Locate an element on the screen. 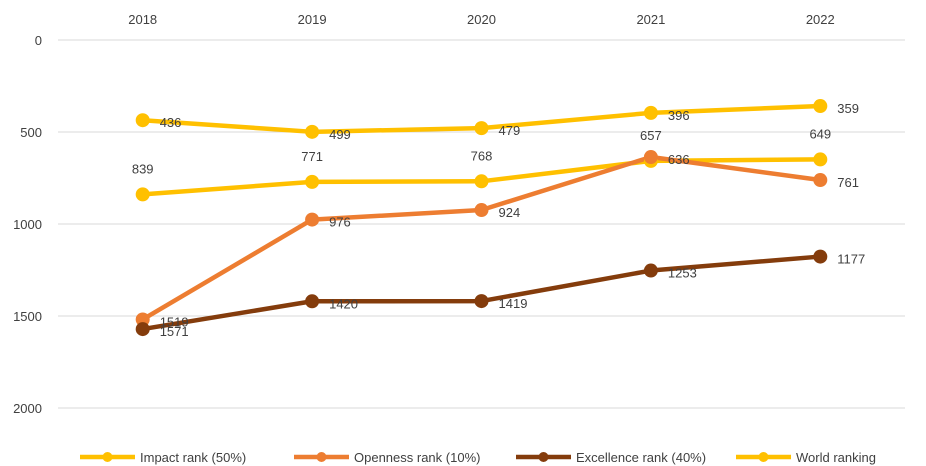  data-label: 1571 is located at coordinates (174, 331).